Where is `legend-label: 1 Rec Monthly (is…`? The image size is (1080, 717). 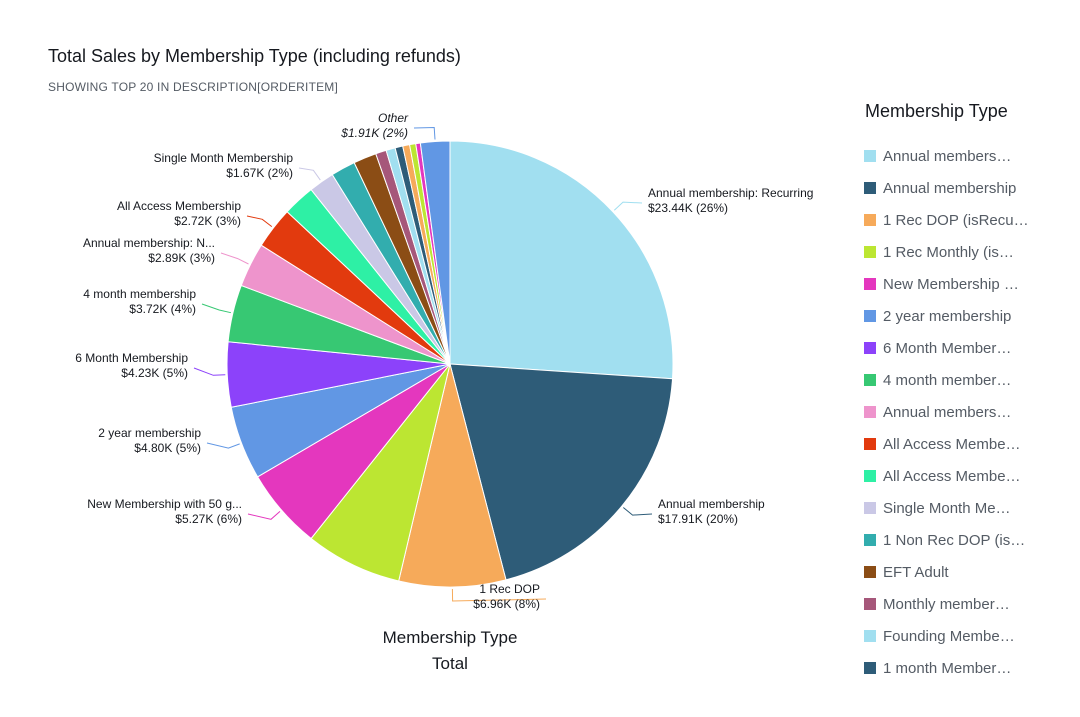 legend-label: 1 Rec Monthly (is… is located at coordinates (948, 252).